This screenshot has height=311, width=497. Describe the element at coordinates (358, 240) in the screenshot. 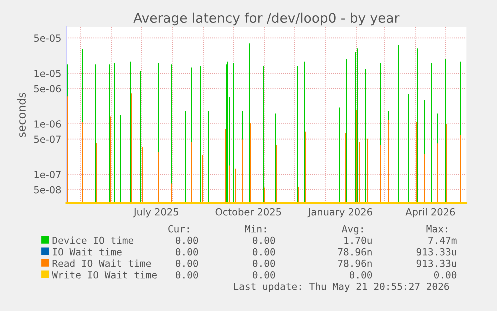

I see `text: 1.70u` at that location.